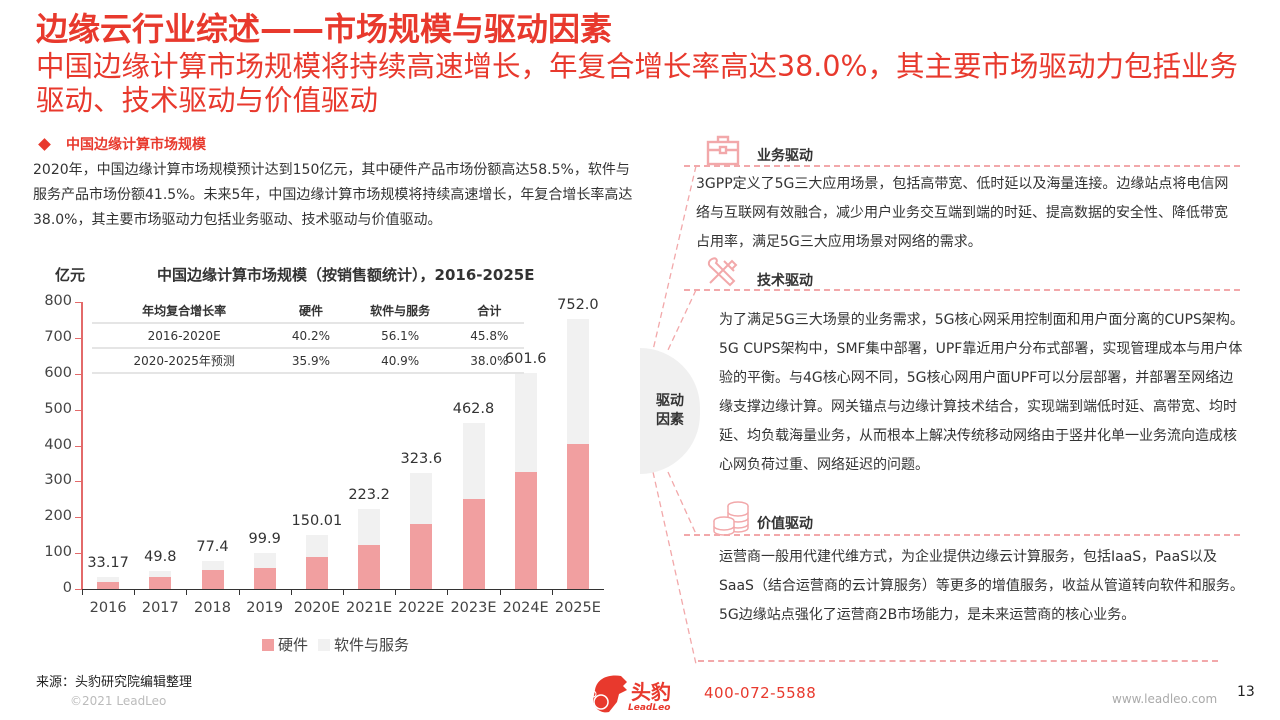  Describe the element at coordinates (311, 311) in the screenshot. I see `cagr-header: 硬件` at that location.